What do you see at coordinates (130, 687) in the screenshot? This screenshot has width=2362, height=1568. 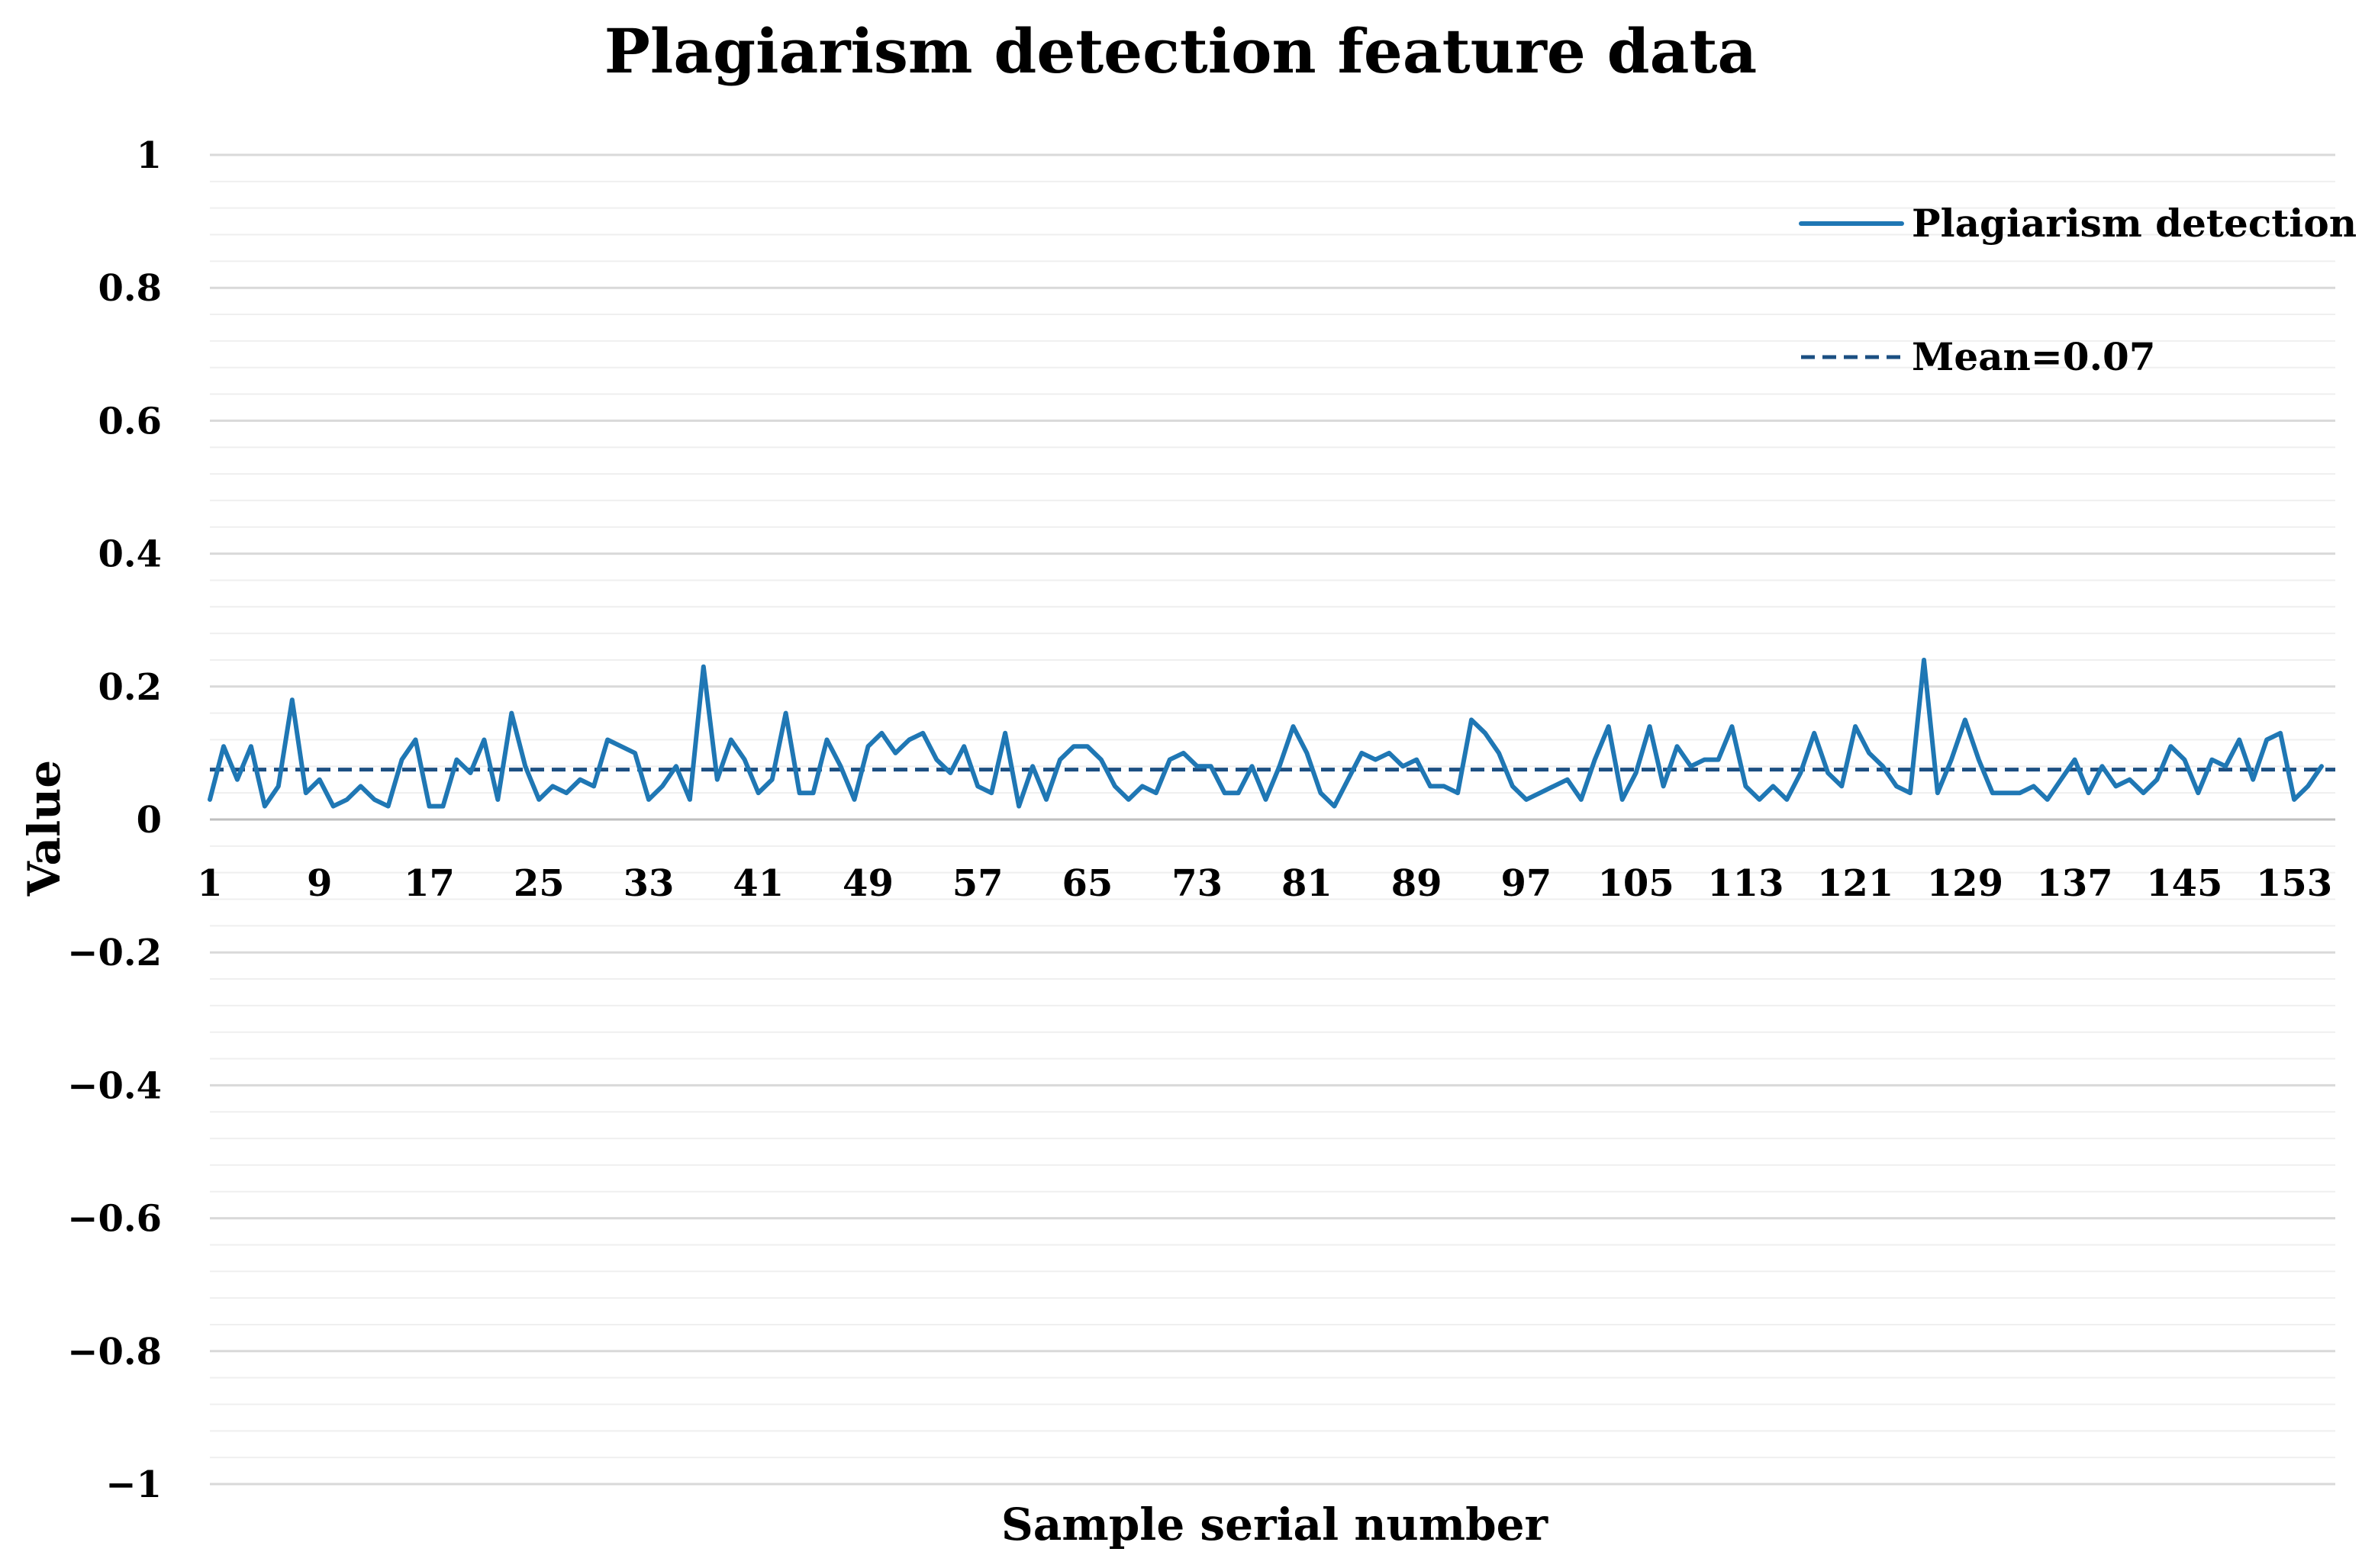 I see `y-tick-label: 0.2` at bounding box center [130, 687].